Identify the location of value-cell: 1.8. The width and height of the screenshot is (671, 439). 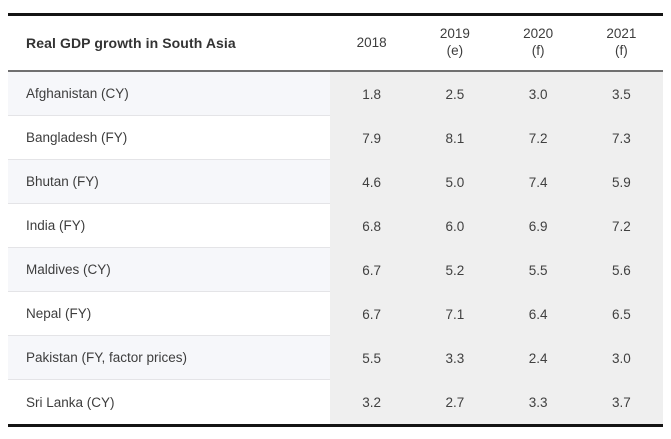
(372, 94).